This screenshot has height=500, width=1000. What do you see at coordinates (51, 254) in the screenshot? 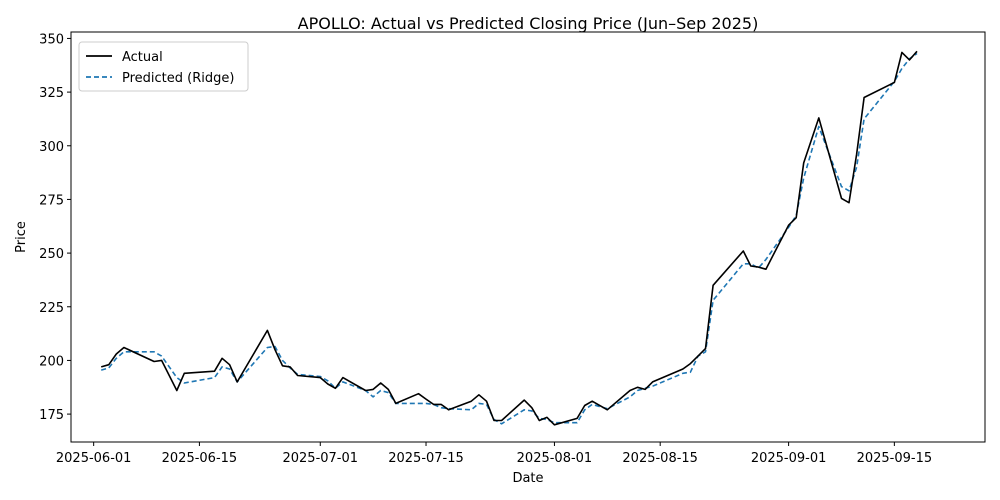
I see `y-tick-label: 250` at bounding box center [51, 254].